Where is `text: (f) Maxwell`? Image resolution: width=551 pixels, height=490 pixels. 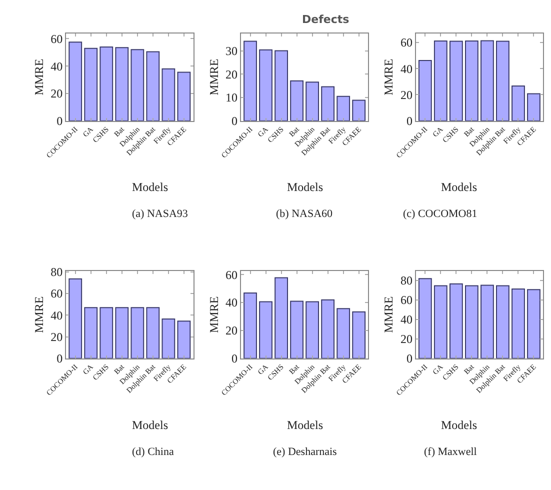 text: (f) Maxwell is located at coordinates (450, 452).